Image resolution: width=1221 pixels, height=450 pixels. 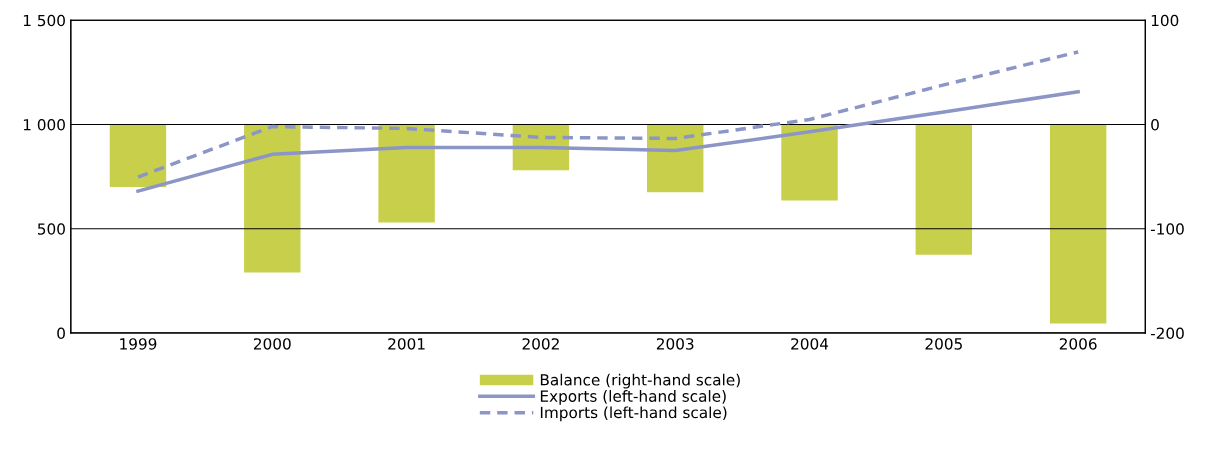 I want to click on x-tick-label: 2006, so click(x=1078, y=344).